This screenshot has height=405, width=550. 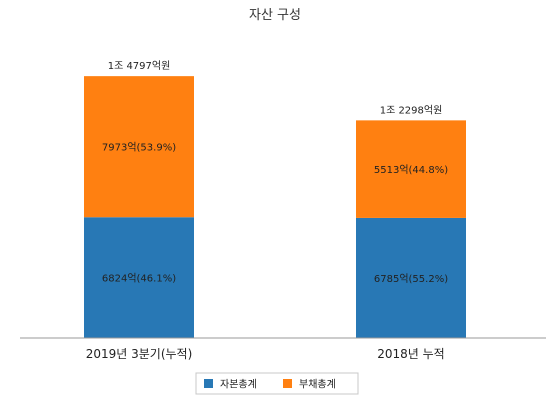 What do you see at coordinates (317, 385) in the screenshot?
I see `legend-label: 부채총계` at bounding box center [317, 385].